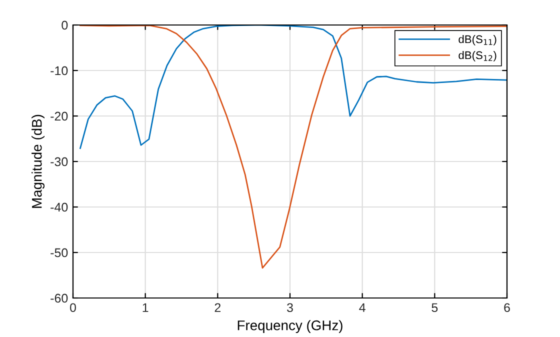 The width and height of the screenshot is (560, 337). Describe the element at coordinates (73, 307) in the screenshot. I see `x-tick-label: 0` at that location.